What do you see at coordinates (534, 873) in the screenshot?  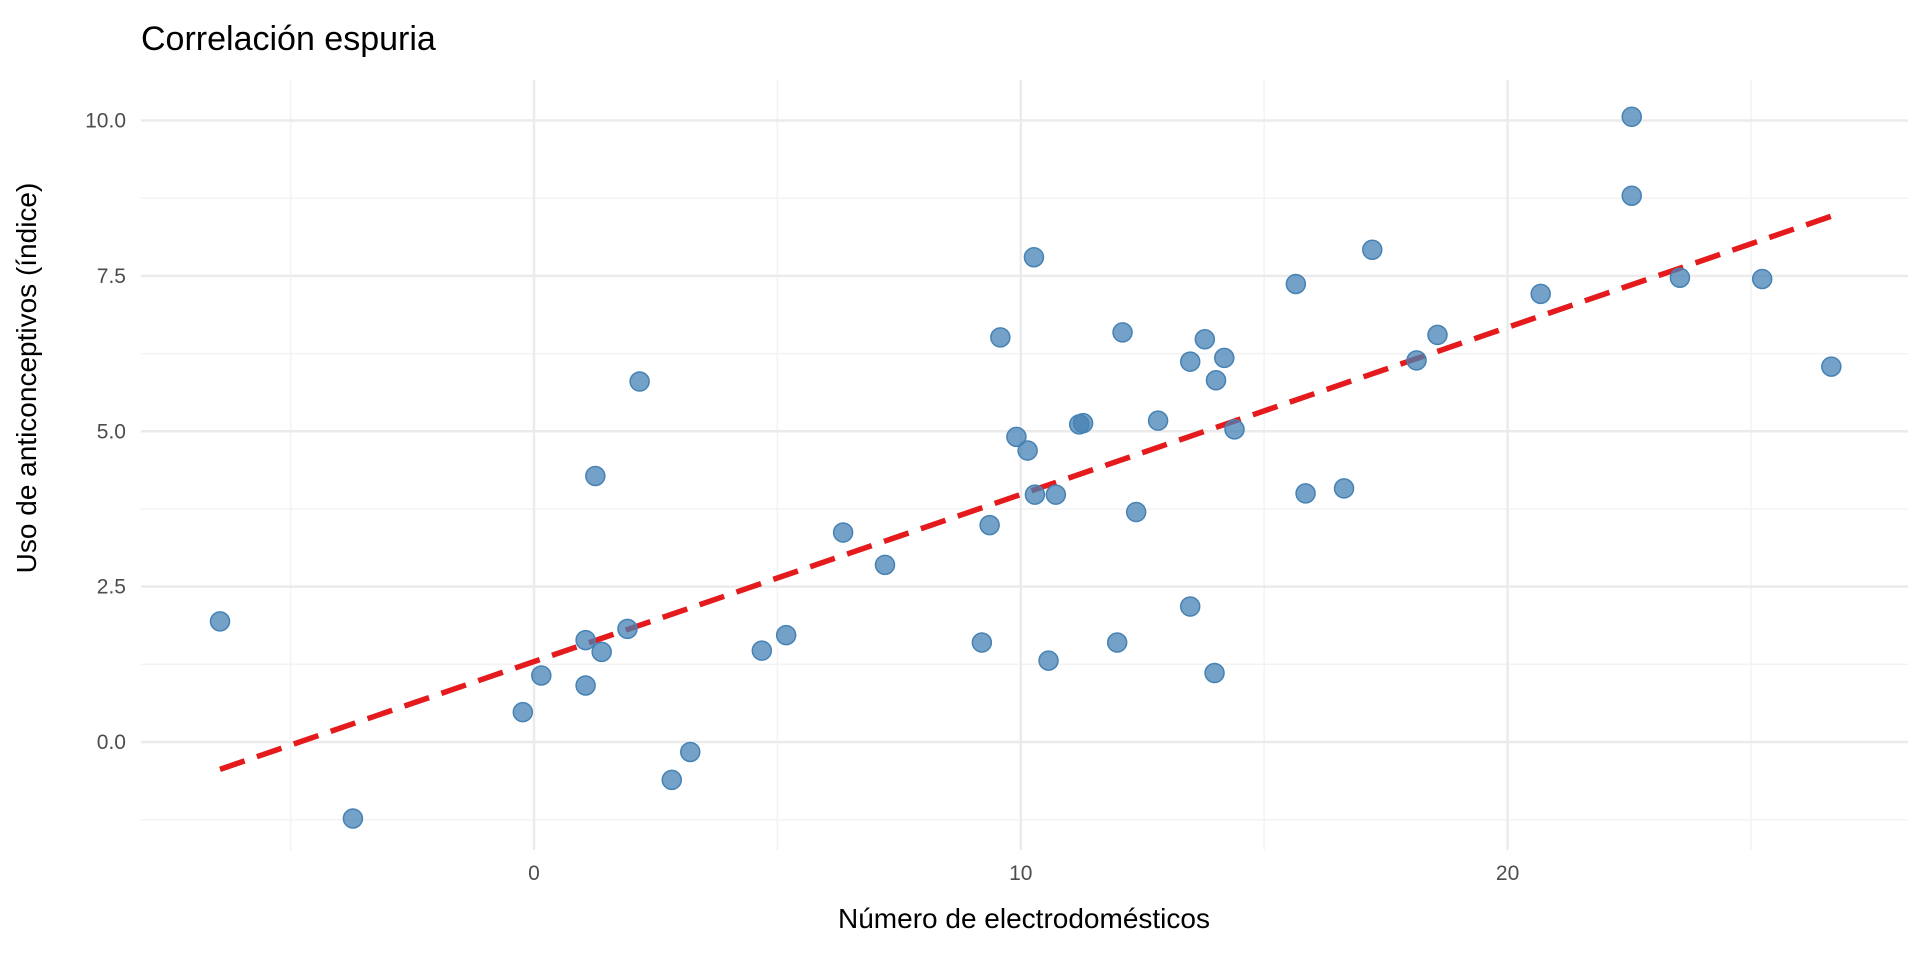 I see `x-tick-label: 0` at bounding box center [534, 873].